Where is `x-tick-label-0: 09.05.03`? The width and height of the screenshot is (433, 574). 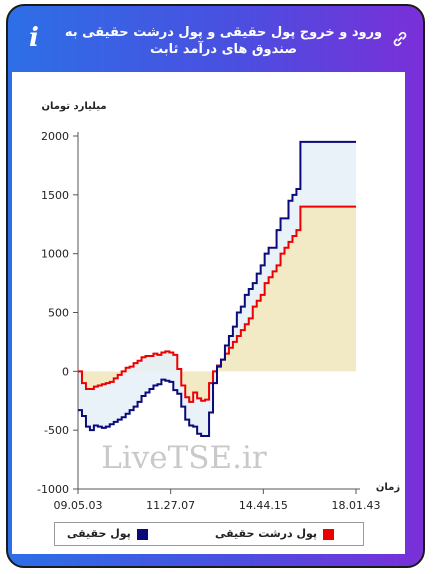
x-tick-label-0: 09.05.03 is located at coordinates (78, 505).